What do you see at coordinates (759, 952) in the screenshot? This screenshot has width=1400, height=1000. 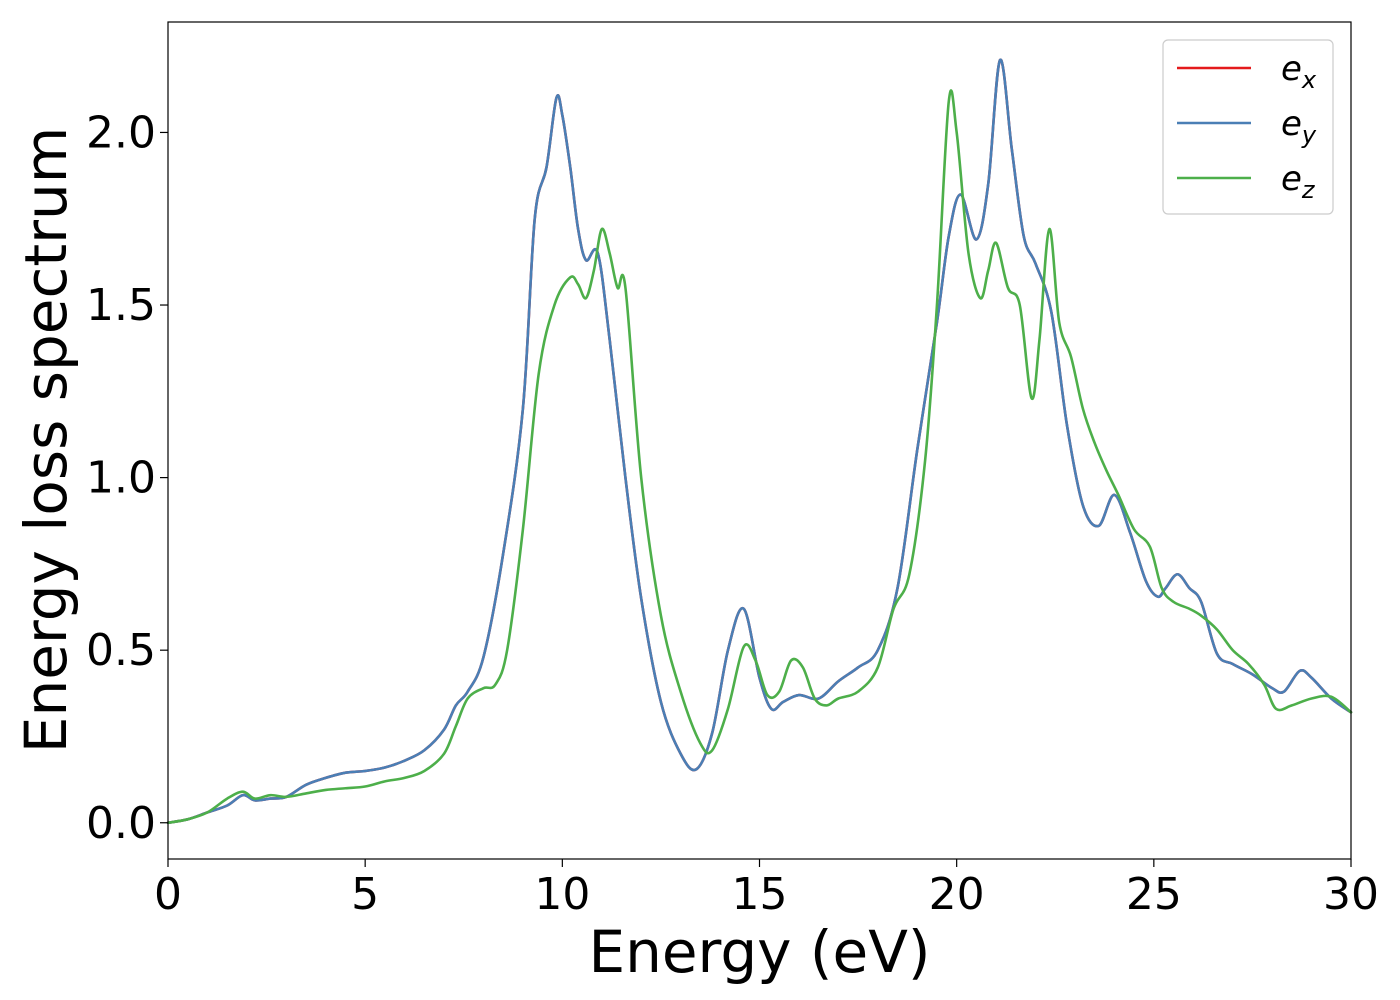 I see `x-axis-label: Energy (eV)` at bounding box center [759, 952].